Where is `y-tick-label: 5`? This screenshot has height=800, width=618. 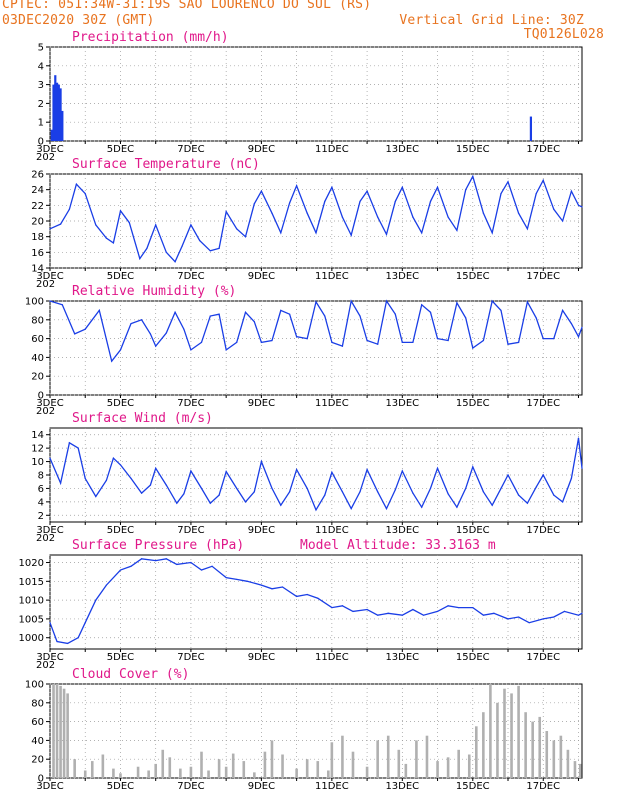
y-tick-label: 5 is located at coordinates (41, 48).